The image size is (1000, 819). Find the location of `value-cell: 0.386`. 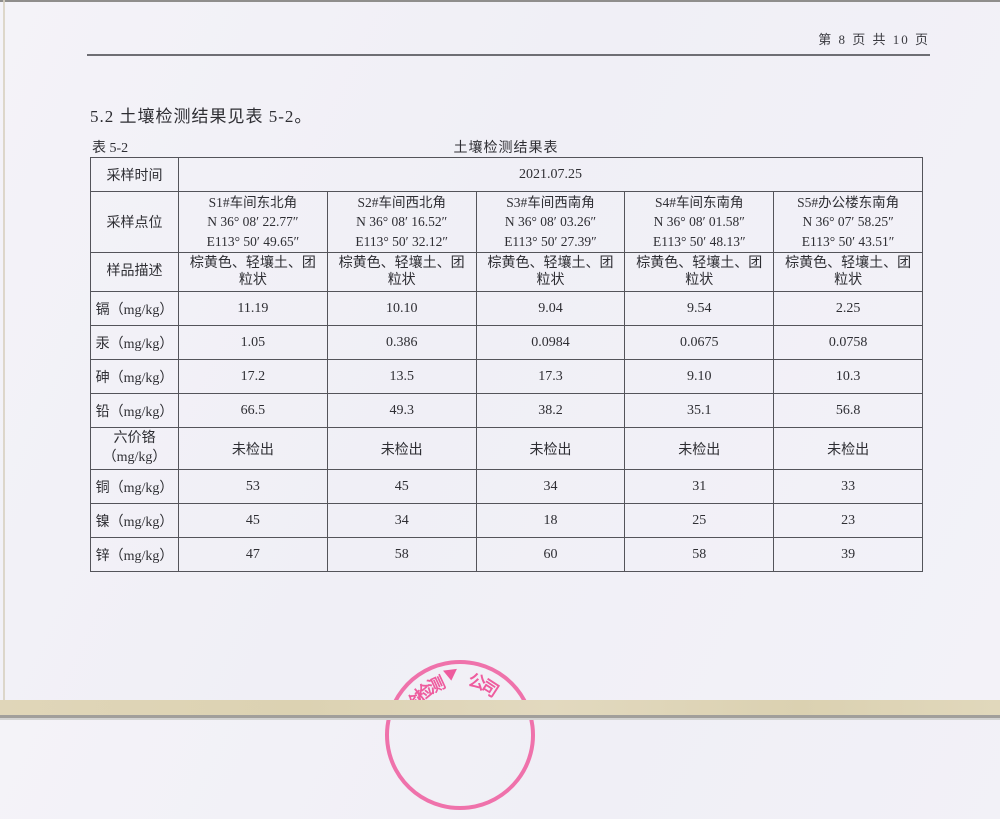

value-cell: 0.386 is located at coordinates (401, 342).